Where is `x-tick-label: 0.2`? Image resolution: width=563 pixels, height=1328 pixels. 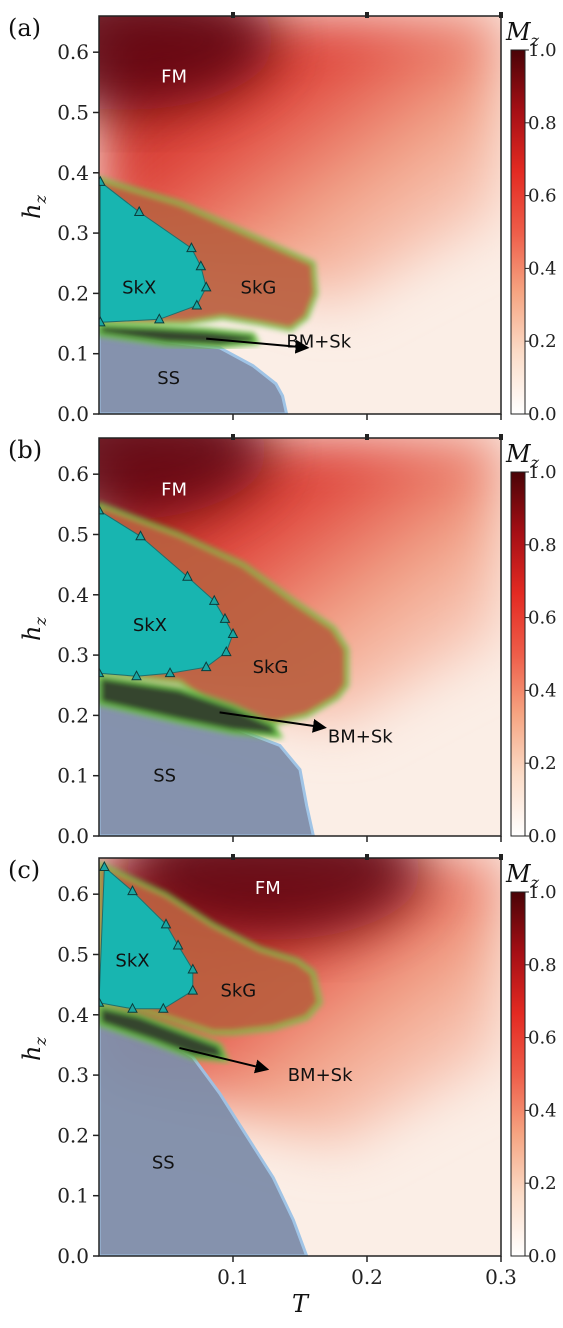 x-tick-label: 0.2 is located at coordinates (367, 1277).